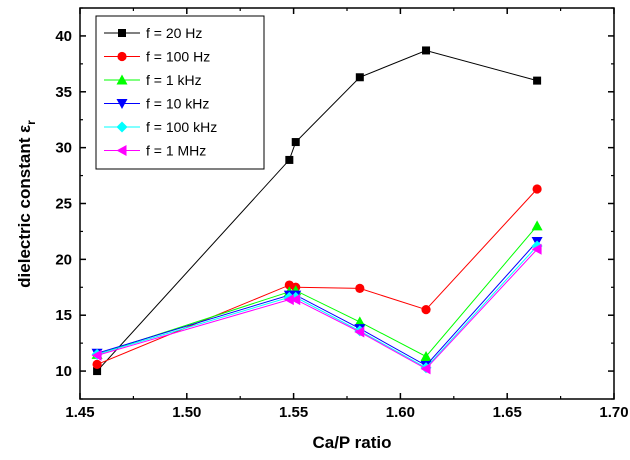 The width and height of the screenshot is (630, 460). What do you see at coordinates (174, 33) in the screenshot?
I see `legend-label: f = 20 Hz` at bounding box center [174, 33].